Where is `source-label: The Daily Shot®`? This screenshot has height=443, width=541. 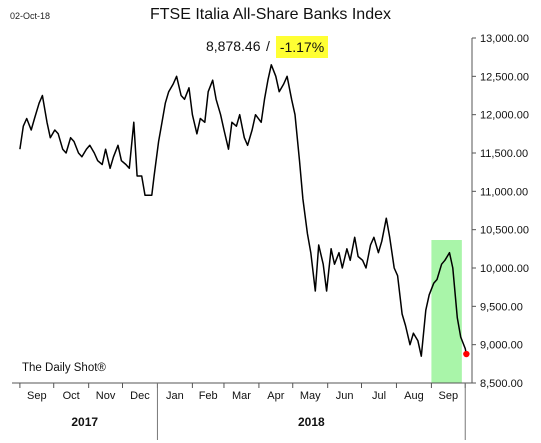 source-label: The Daily Shot® is located at coordinates (64, 368).